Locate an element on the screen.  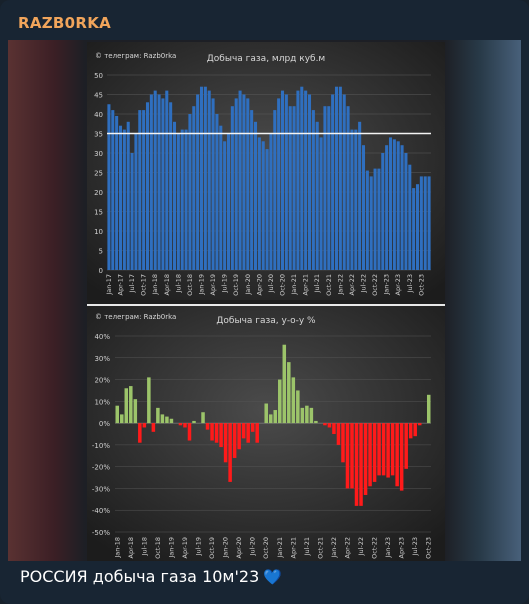
y-tick-label: 30% is located at coordinates (102, 359).